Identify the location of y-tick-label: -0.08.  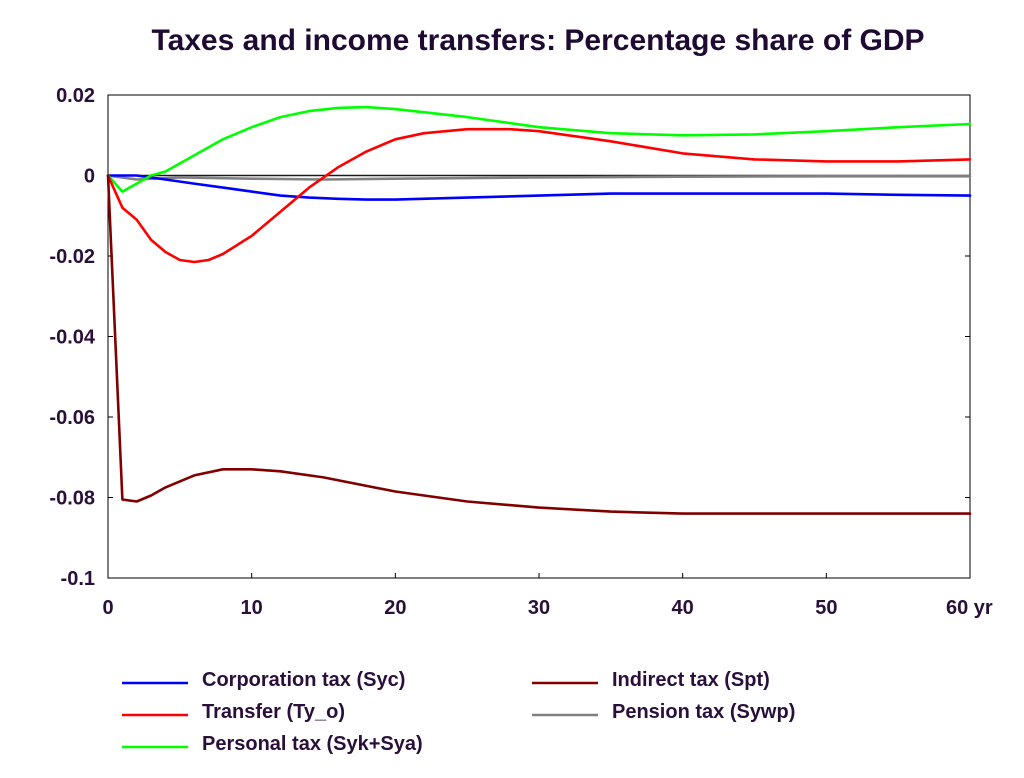
(72, 499).